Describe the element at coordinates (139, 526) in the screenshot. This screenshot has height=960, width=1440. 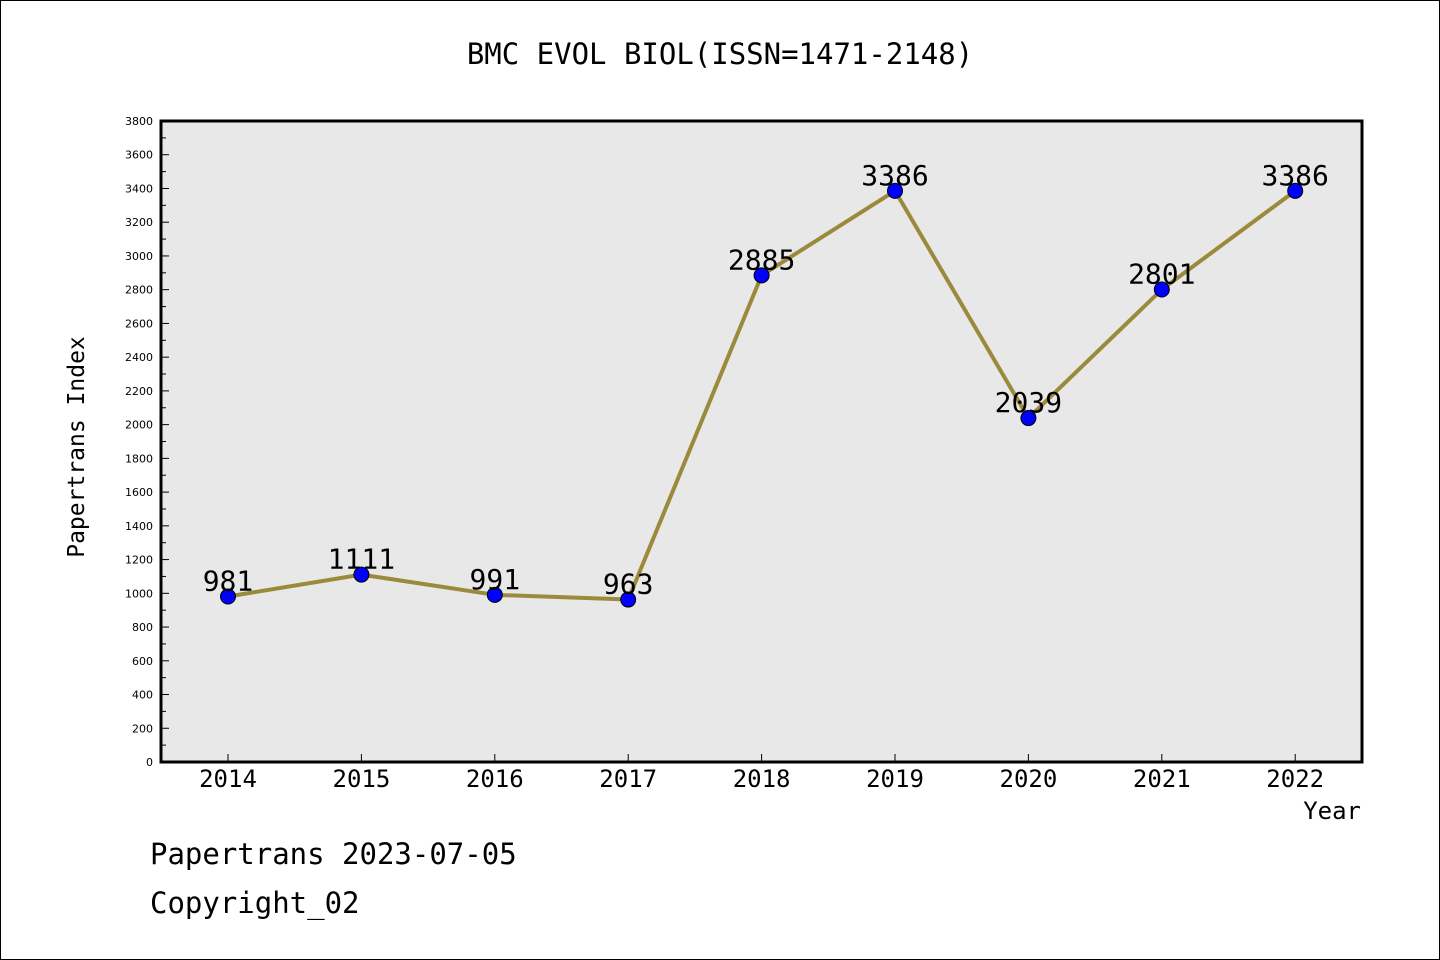
I see `y-tick-label: 1400` at that location.